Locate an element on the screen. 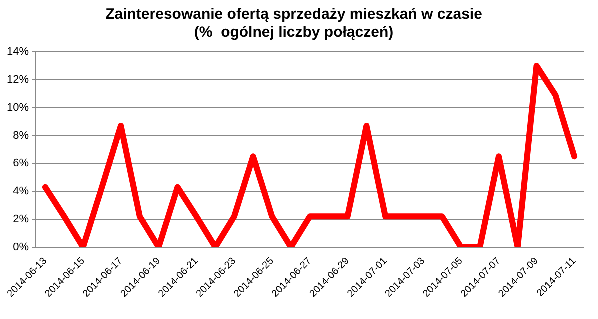 Image resolution: width=598 pixels, height=319 pixels. chart-title: Zainteresowanie ofertą sprzedaży mieszkań w czasie (% ogólnej liczby połączeń) is located at coordinates (294, 24).